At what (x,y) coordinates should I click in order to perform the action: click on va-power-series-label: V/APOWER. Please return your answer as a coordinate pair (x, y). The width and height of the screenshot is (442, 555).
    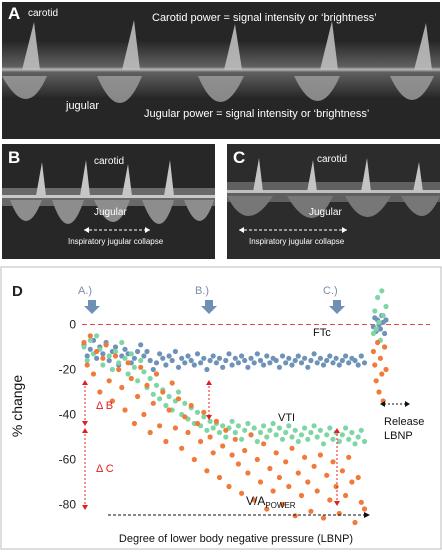
    Looking at the image, I should click on (271, 502).